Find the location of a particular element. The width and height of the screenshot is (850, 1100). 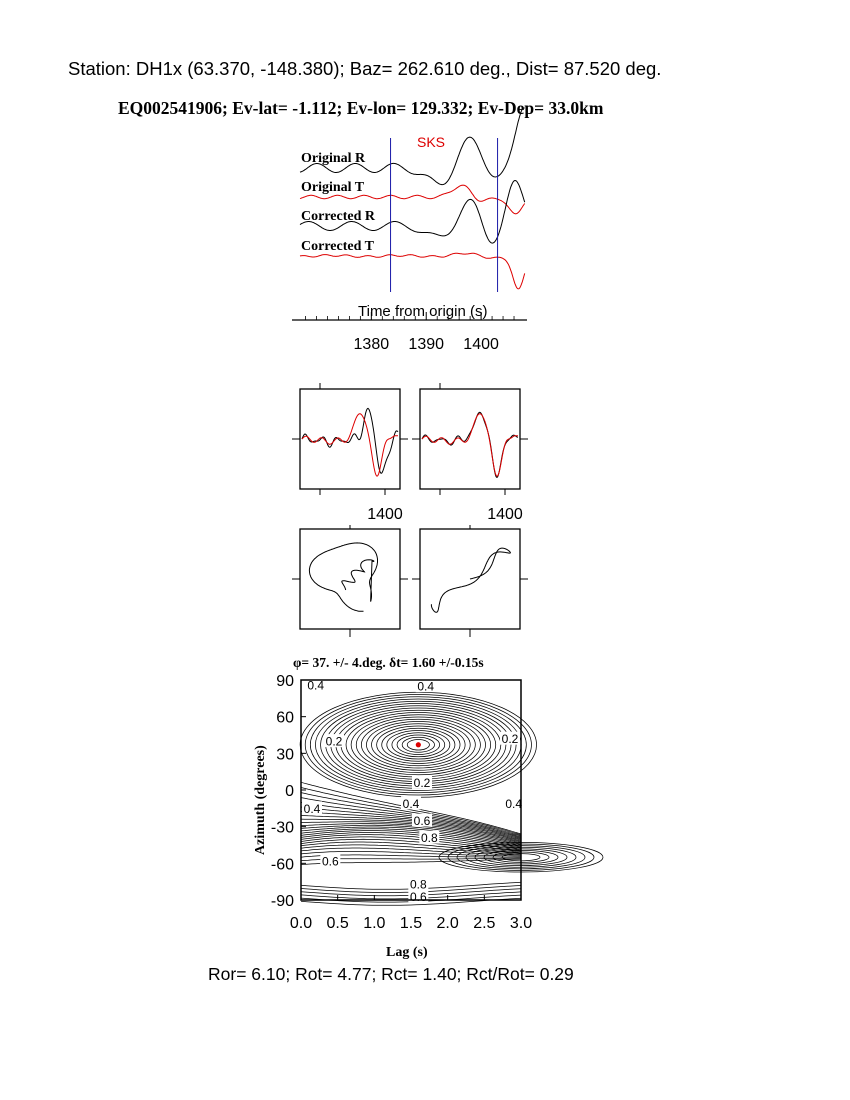

contour-label-6: 0.4 is located at coordinates (312, 809).